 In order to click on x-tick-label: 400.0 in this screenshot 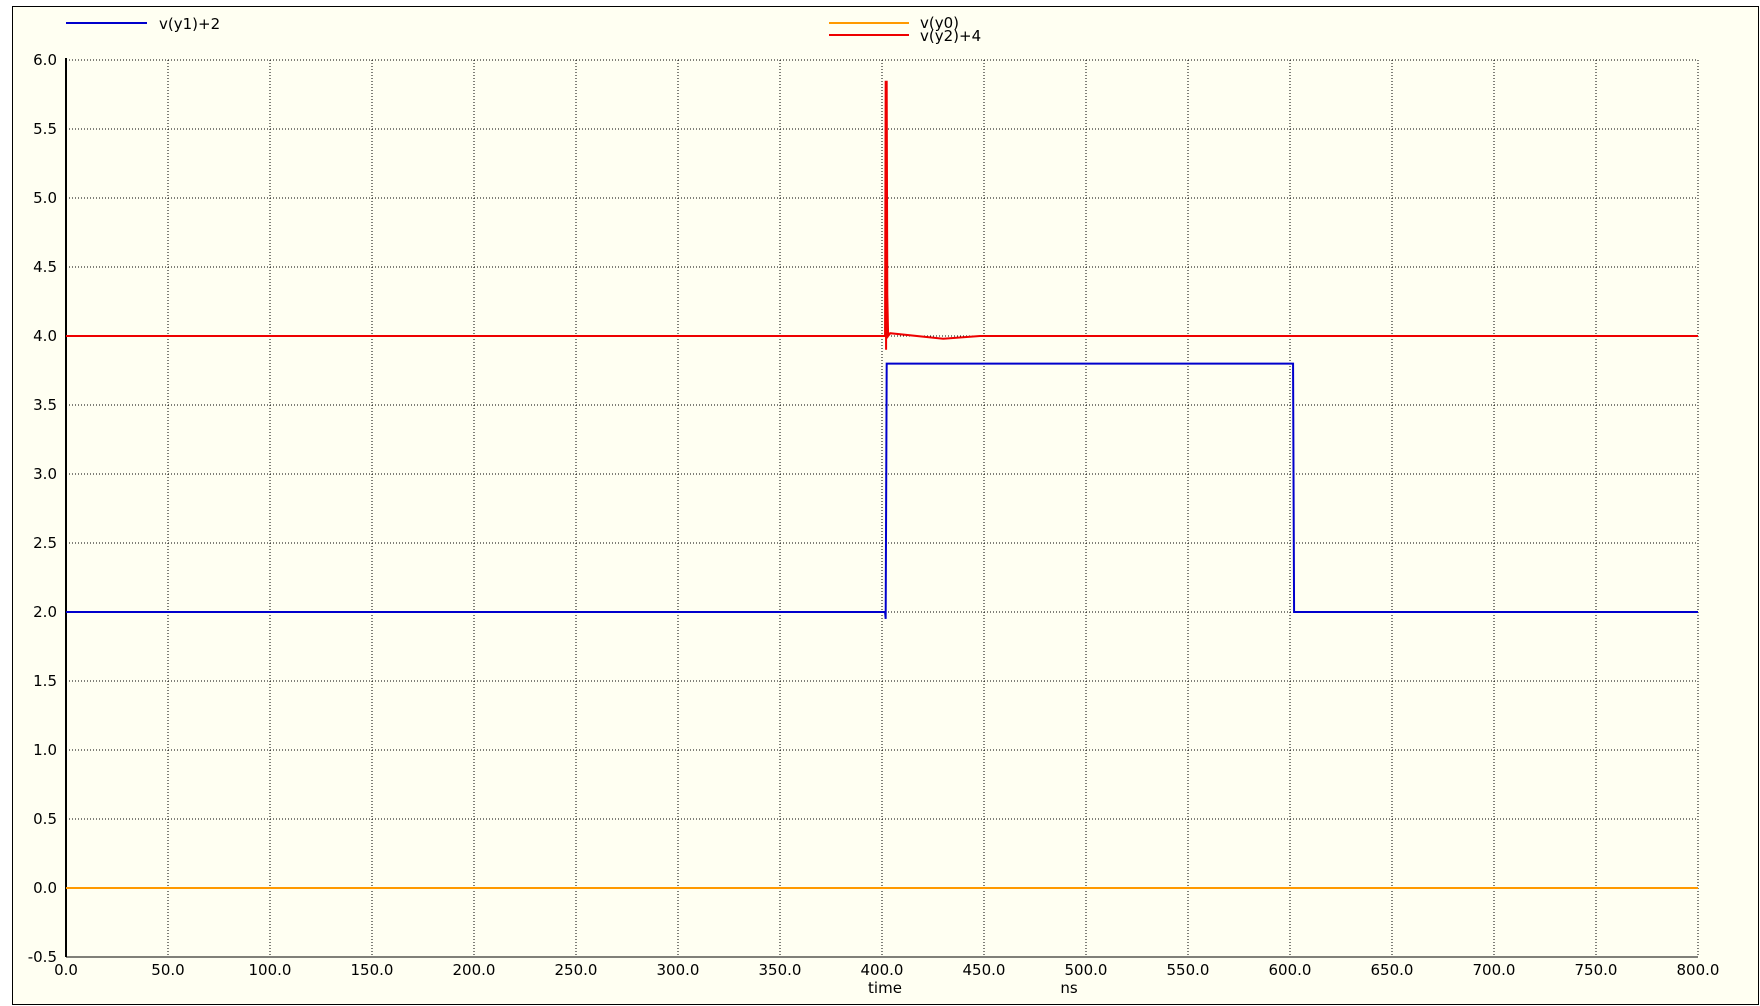, I will do `click(882, 970)`.